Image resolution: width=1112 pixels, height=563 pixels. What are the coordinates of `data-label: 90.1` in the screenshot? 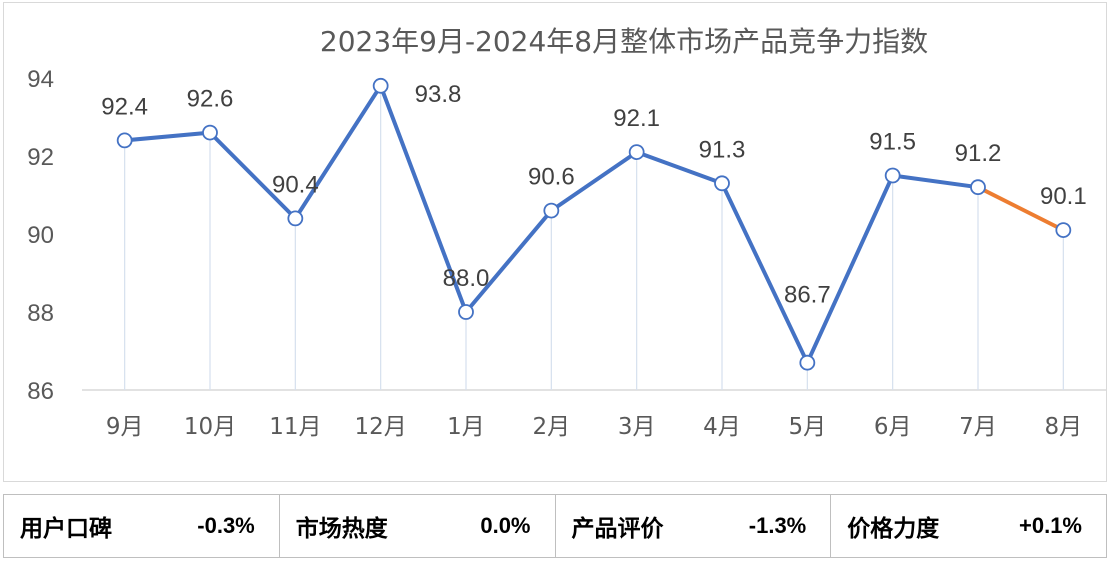 It's located at (1063, 196).